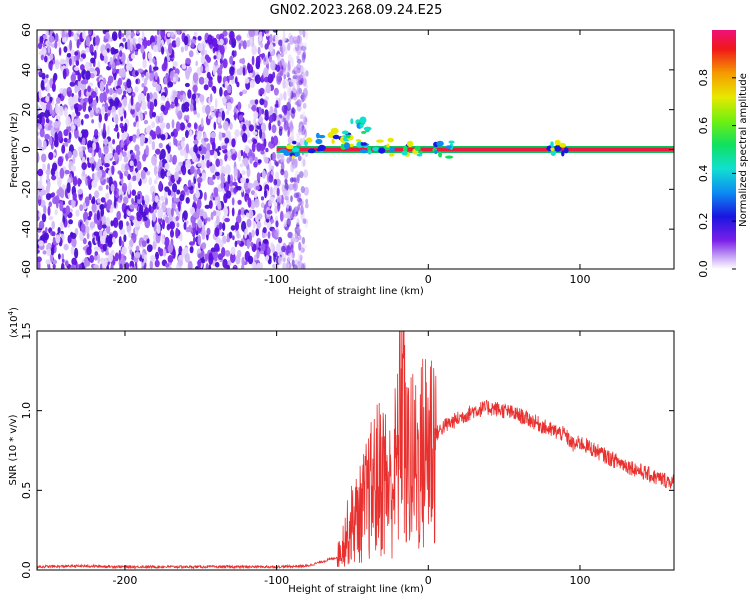 Image resolution: width=750 pixels, height=600 pixels. Describe the element at coordinates (428, 580) in the screenshot. I see `x-tick-label: 0` at that location.